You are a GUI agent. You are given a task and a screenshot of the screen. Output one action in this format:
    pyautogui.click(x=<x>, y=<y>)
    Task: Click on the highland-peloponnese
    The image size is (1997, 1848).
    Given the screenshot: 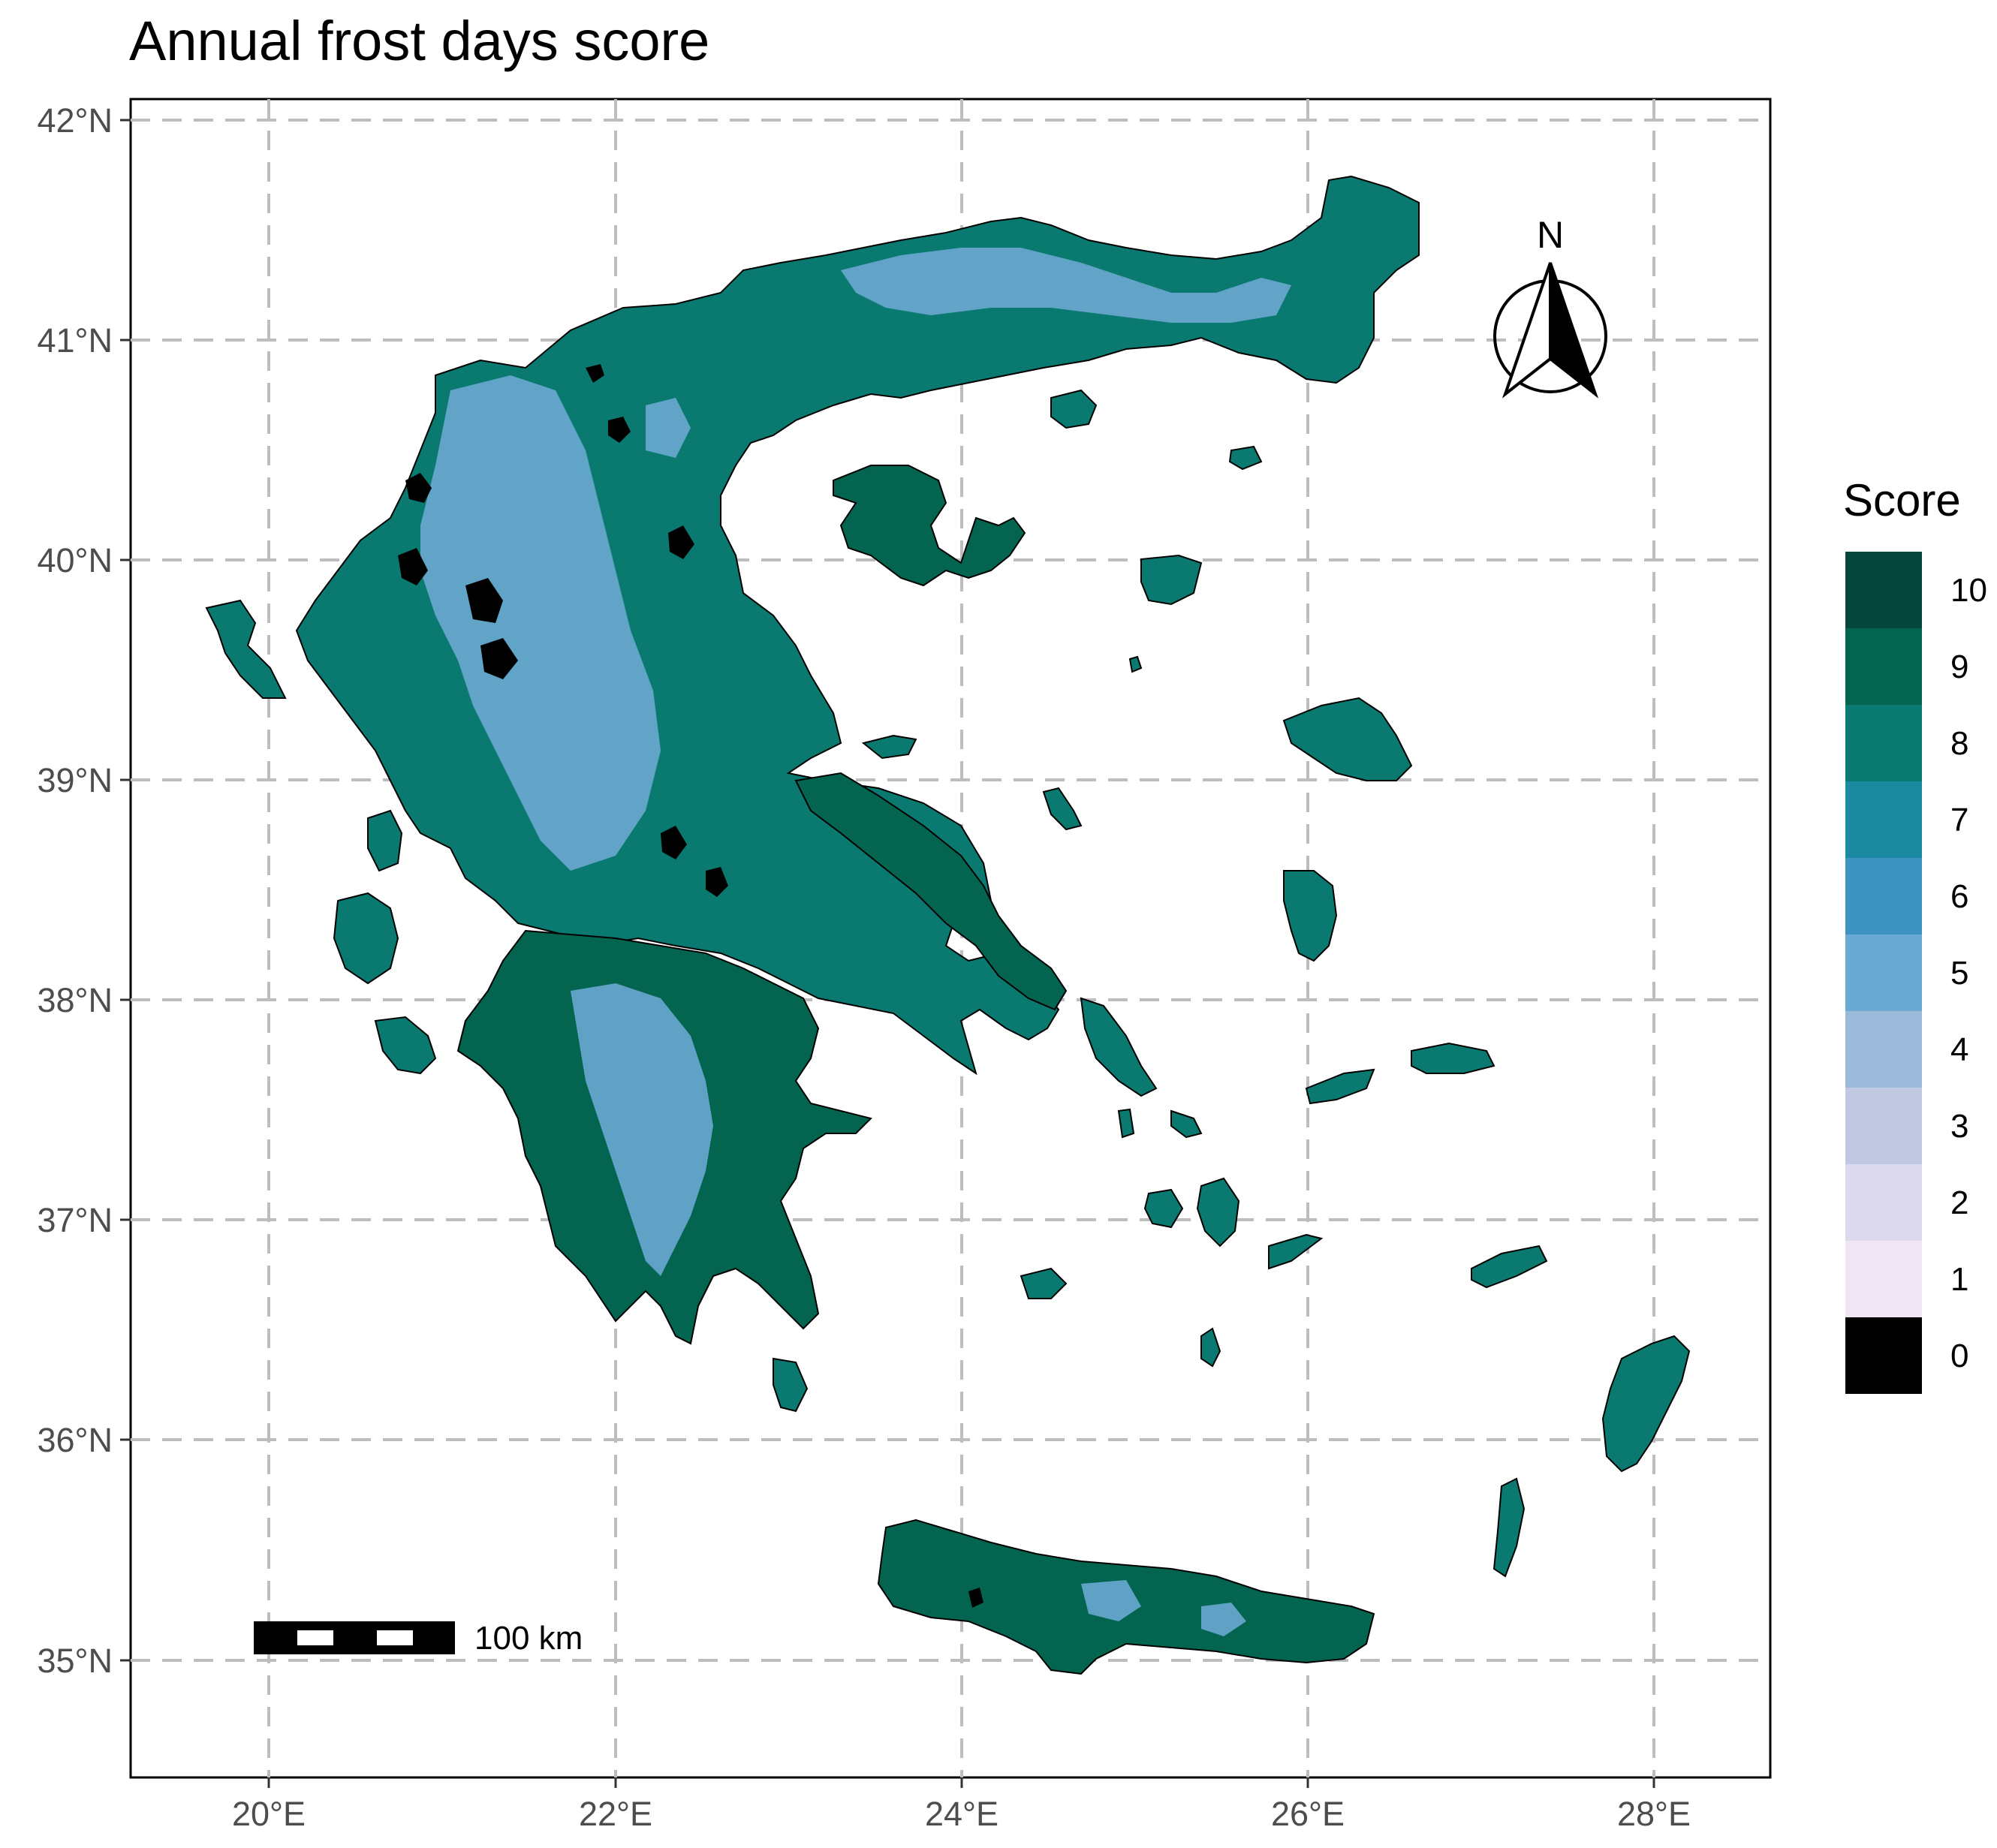 What is the action you would take?
    pyautogui.click(x=642, y=1129)
    